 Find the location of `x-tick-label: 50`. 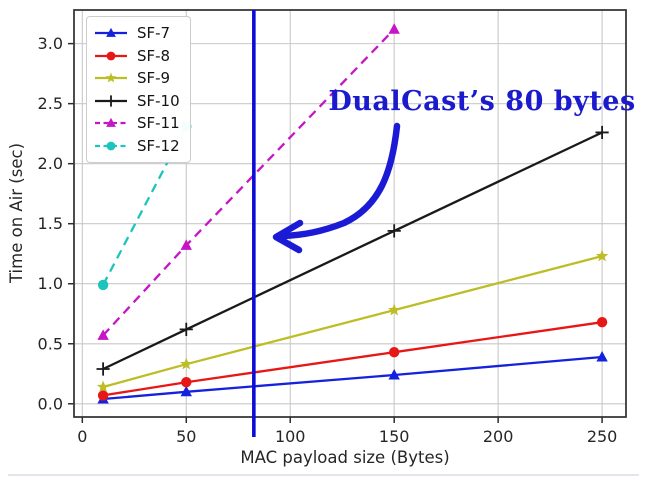

x-tick-label: 50 is located at coordinates (186, 436).